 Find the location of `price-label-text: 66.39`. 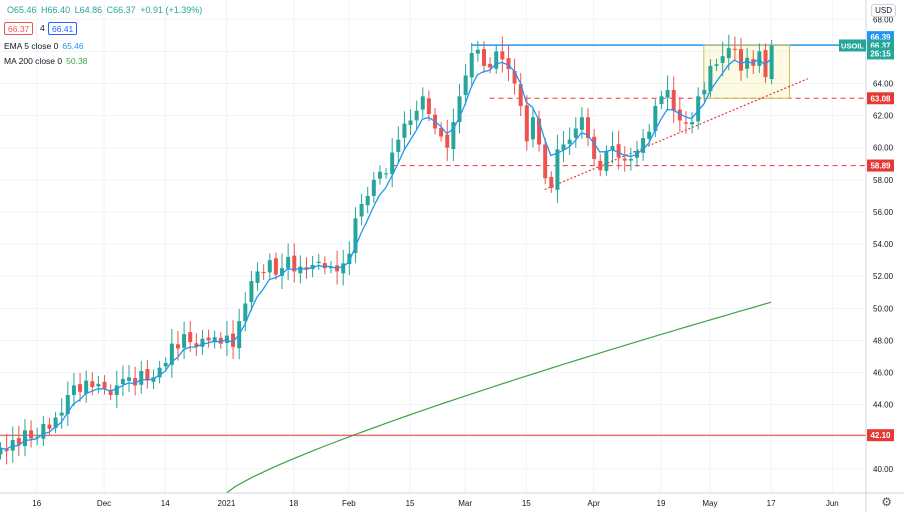

price-label-text: 66.39 is located at coordinates (880, 37).